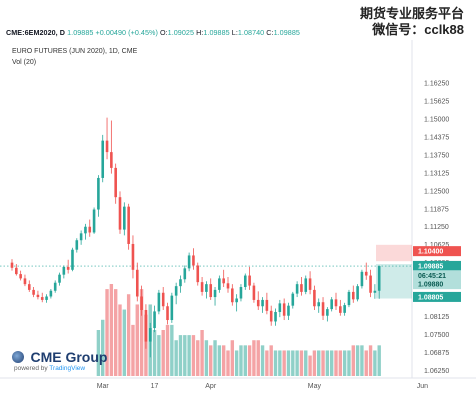 The width and height of the screenshot is (476, 400). Describe the element at coordinates (163, 32) in the screenshot. I see `open-label: O:` at that location.